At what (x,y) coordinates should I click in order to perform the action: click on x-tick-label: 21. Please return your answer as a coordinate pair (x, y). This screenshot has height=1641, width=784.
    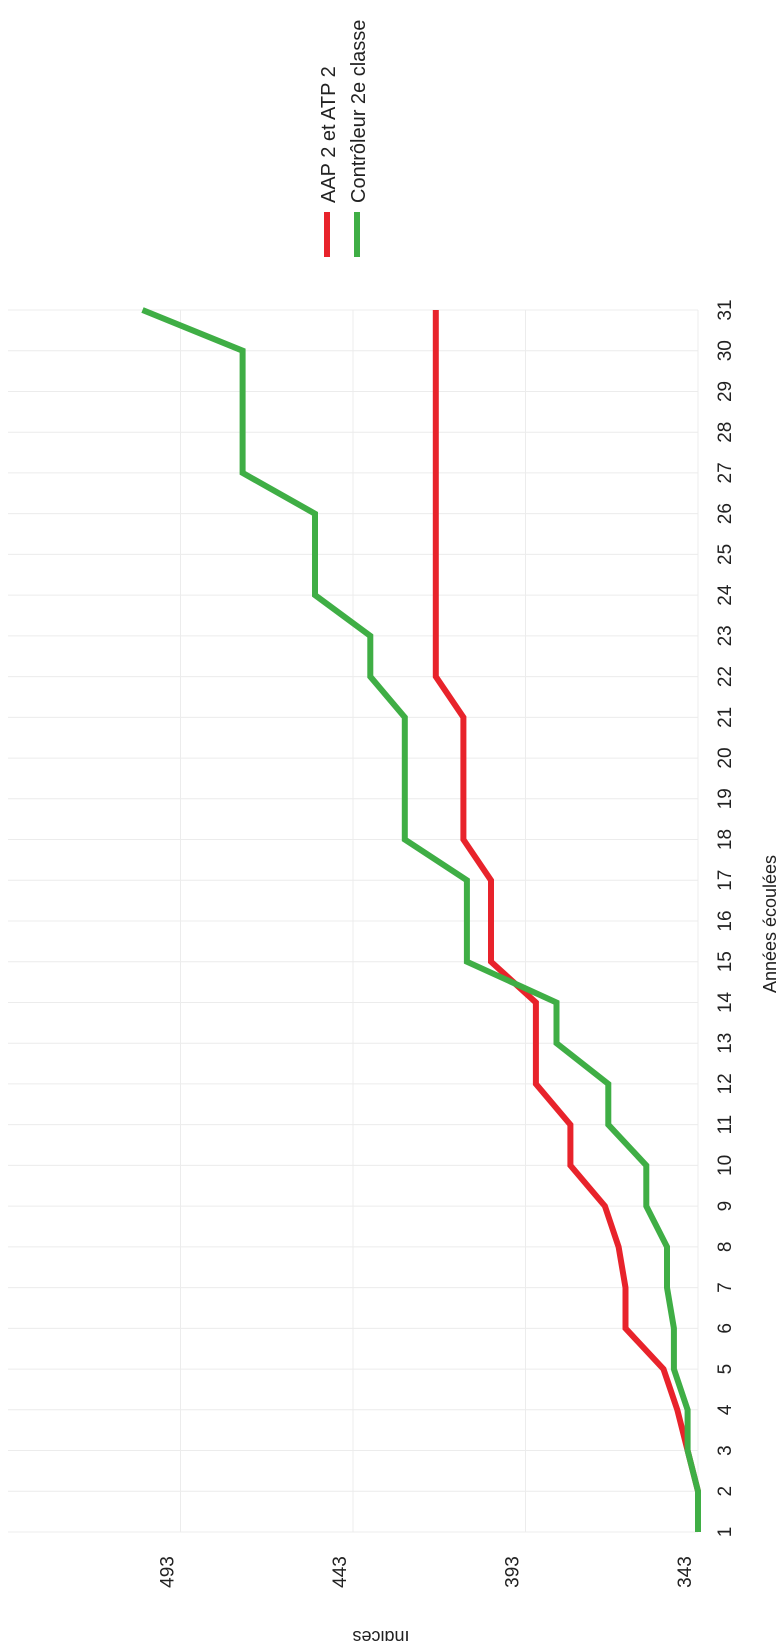
    Looking at the image, I should click on (725, 717).